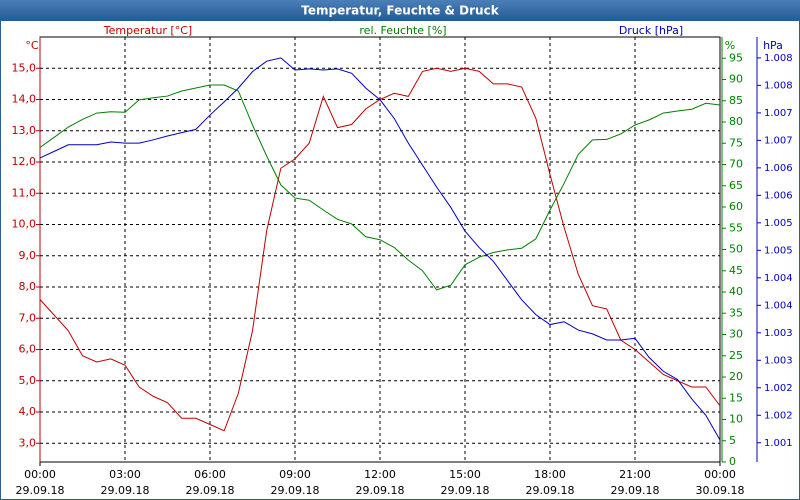  What do you see at coordinates (28, 255) in the screenshot?
I see `y-tick-label: 9,0` at bounding box center [28, 255].